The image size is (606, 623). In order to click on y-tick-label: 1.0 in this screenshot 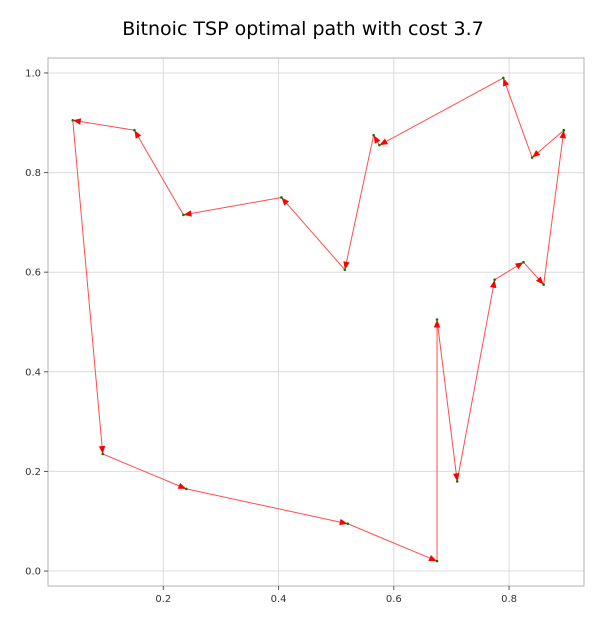, I will do `click(33, 73)`.